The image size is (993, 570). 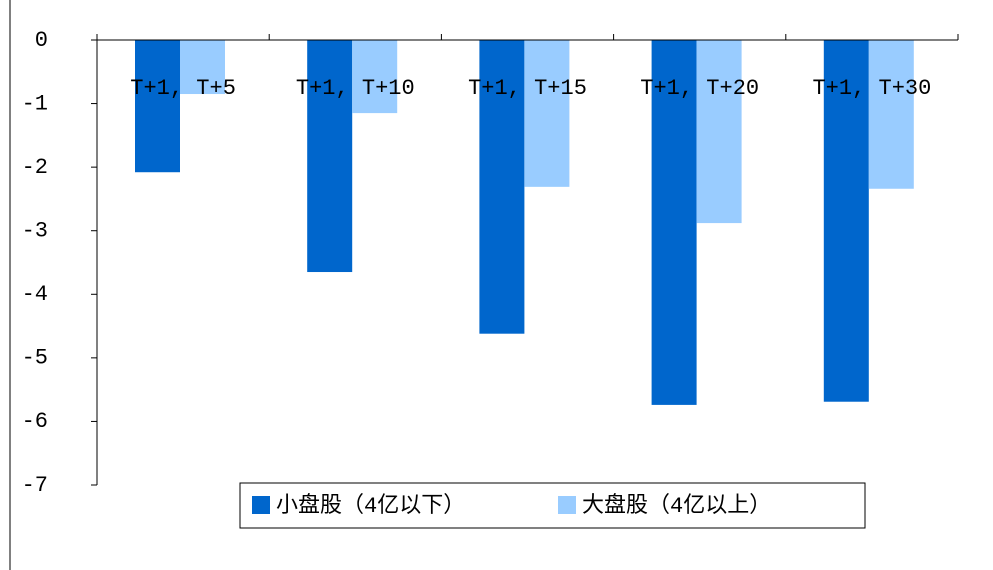 What do you see at coordinates (676, 506) in the screenshot?
I see `legend-label: 大盘股（4亿以上）` at bounding box center [676, 506].